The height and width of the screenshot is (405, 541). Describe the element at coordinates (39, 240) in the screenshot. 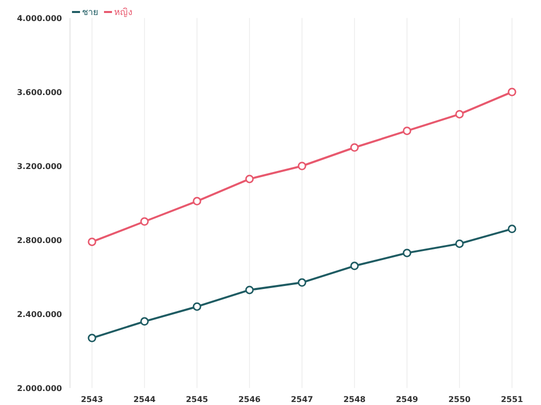

I see `y-tick-label: 2.800.000` at that location.